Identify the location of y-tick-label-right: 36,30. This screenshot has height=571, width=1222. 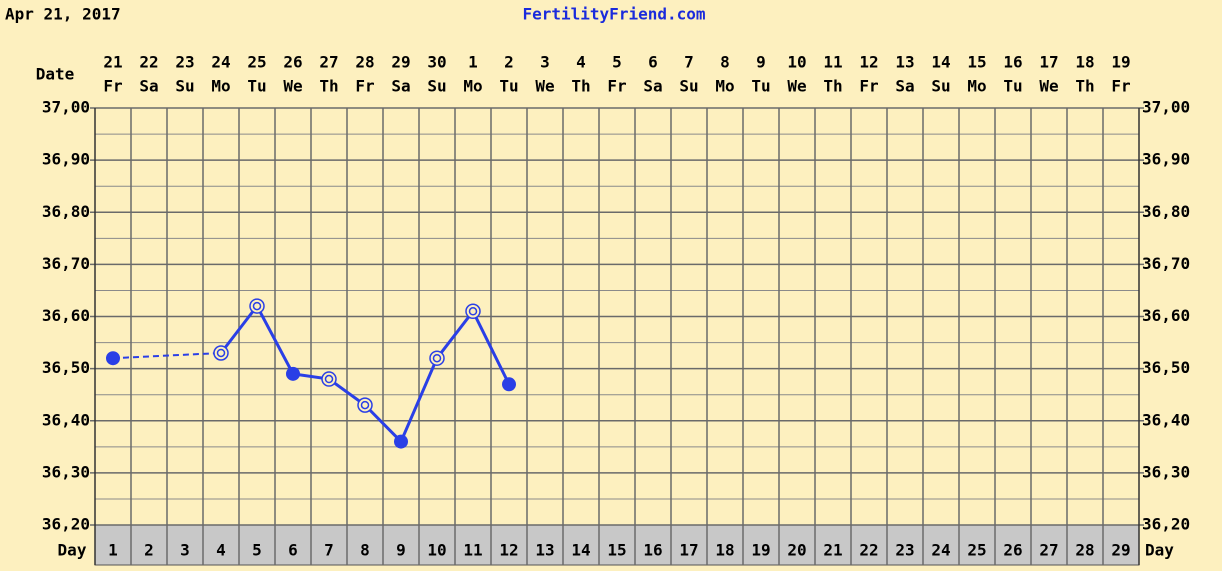
(1166, 471).